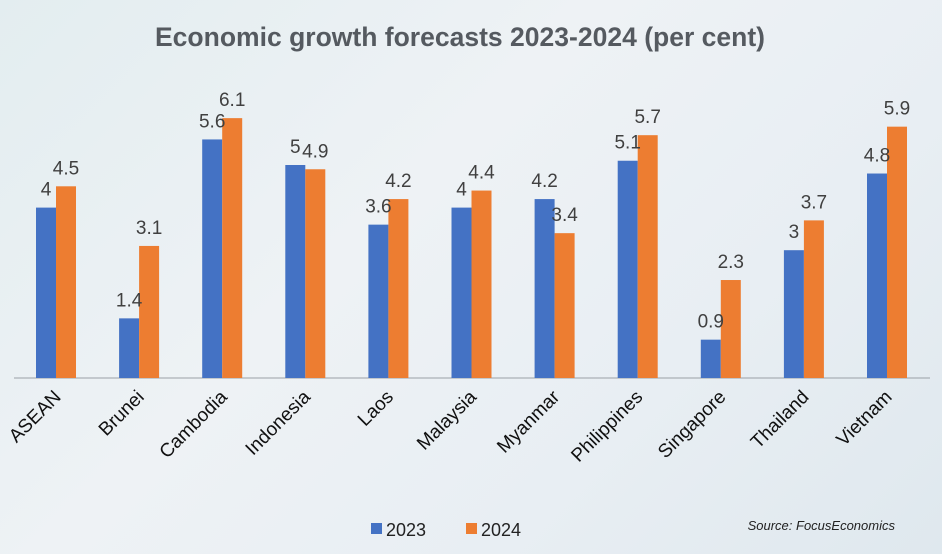 The image size is (942, 554). What do you see at coordinates (710, 358) in the screenshot?
I see `bar-singapore-2023` at bounding box center [710, 358].